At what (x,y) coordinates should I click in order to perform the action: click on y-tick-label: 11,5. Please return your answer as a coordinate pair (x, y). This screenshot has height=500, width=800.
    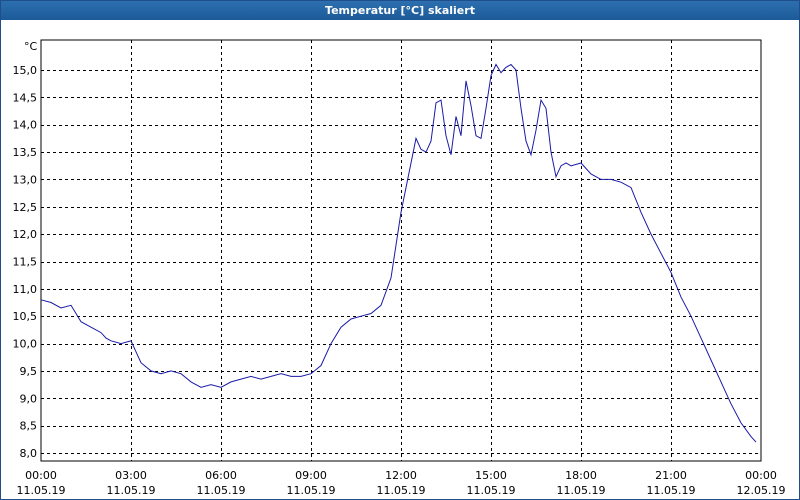
    Looking at the image, I should click on (25, 262).